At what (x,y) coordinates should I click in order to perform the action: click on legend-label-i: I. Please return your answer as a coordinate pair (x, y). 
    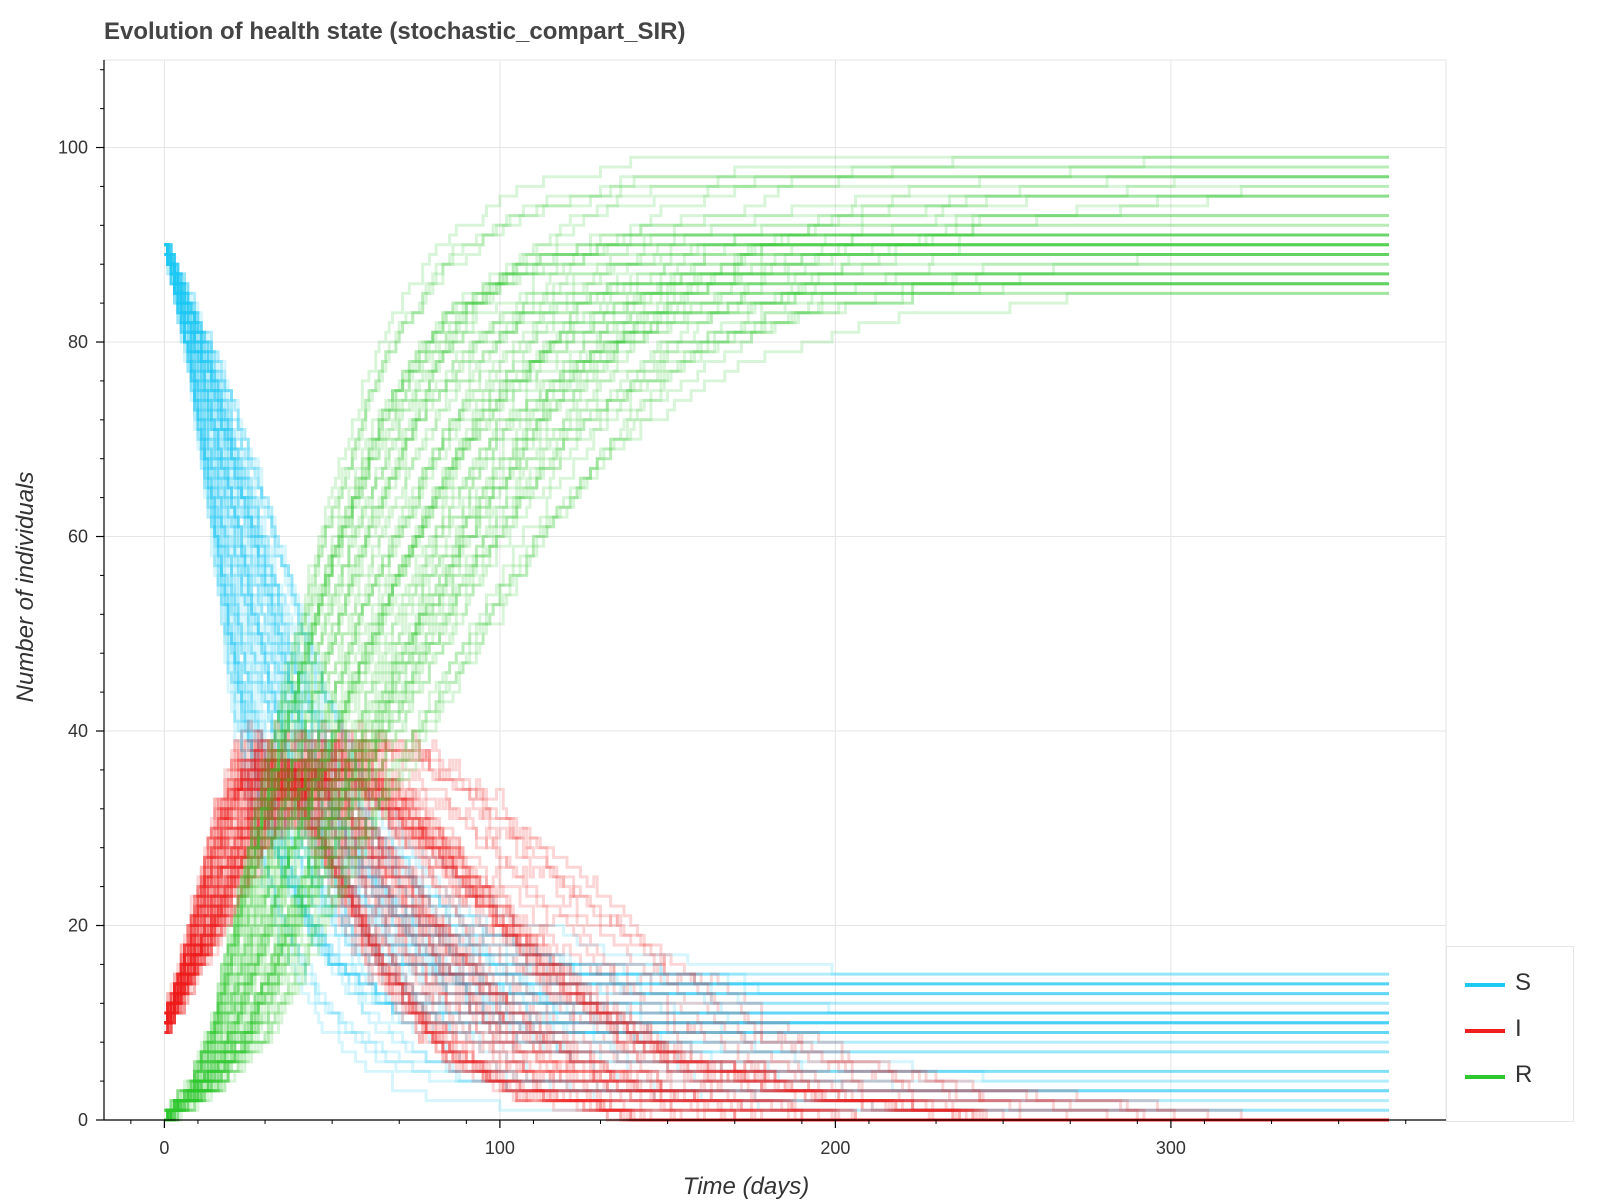
    Looking at the image, I should click on (1518, 1028).